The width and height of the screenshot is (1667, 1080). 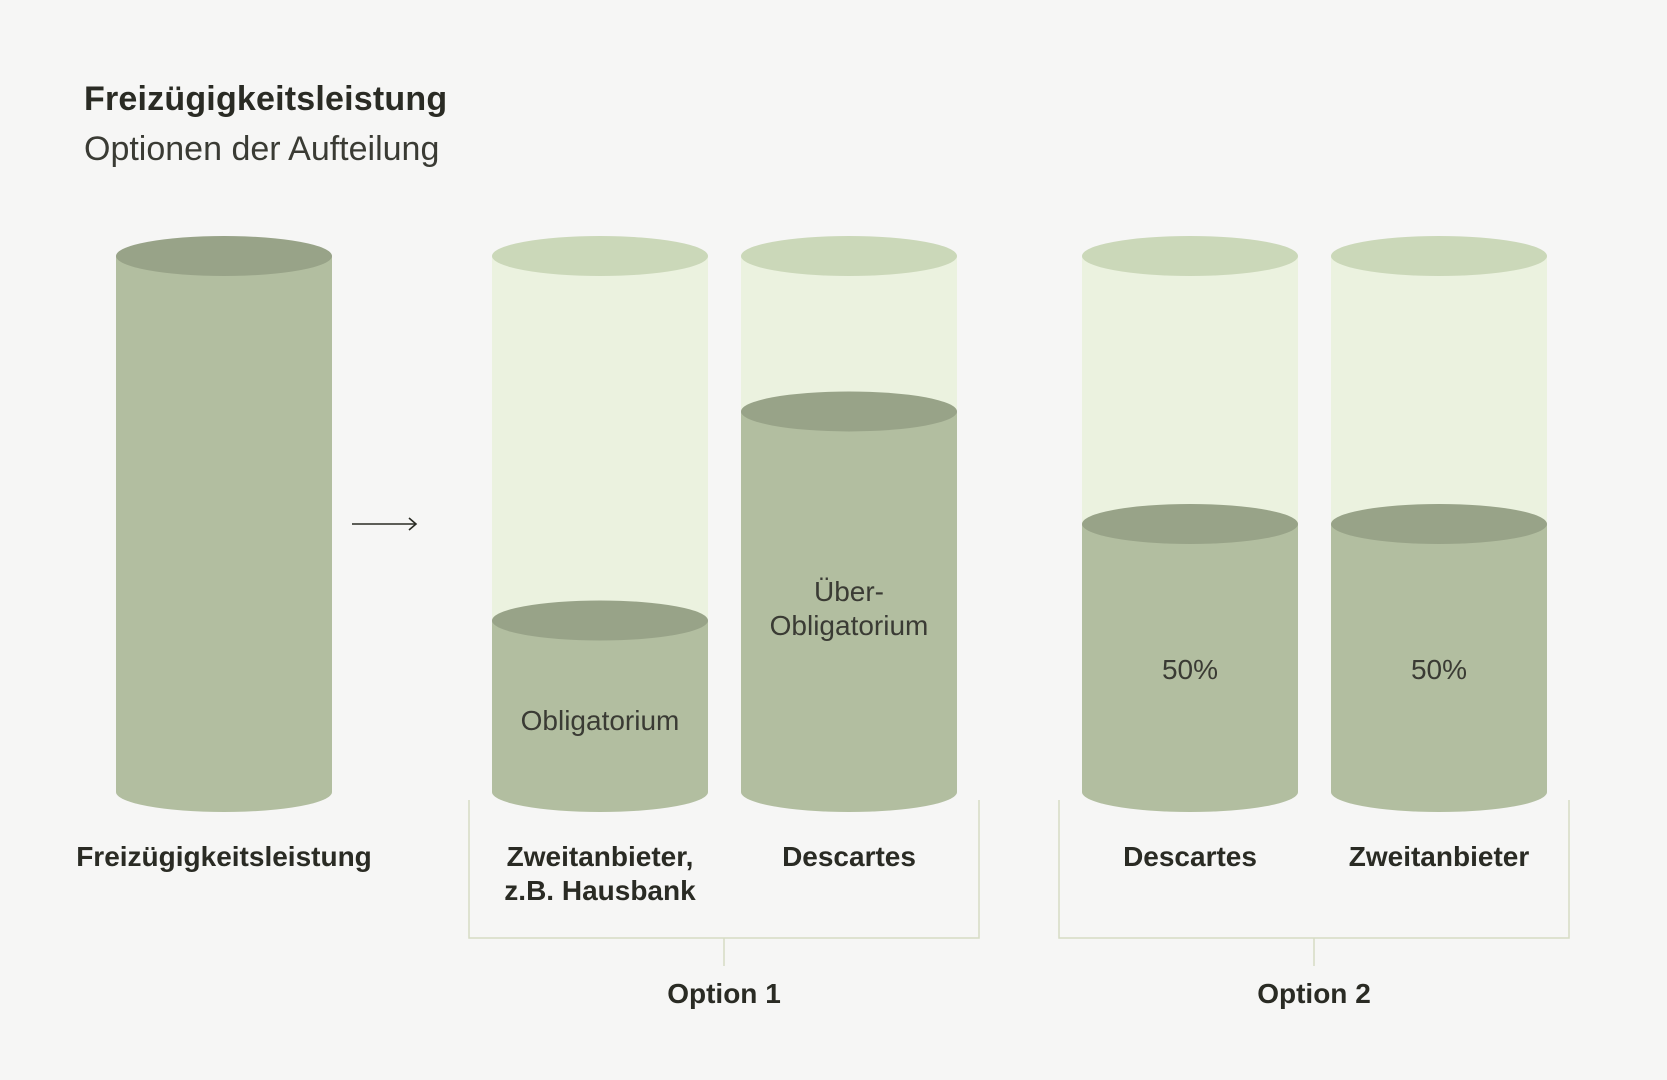 What do you see at coordinates (849, 591) in the screenshot?
I see `cylinder-inner-label: Über-` at bounding box center [849, 591].